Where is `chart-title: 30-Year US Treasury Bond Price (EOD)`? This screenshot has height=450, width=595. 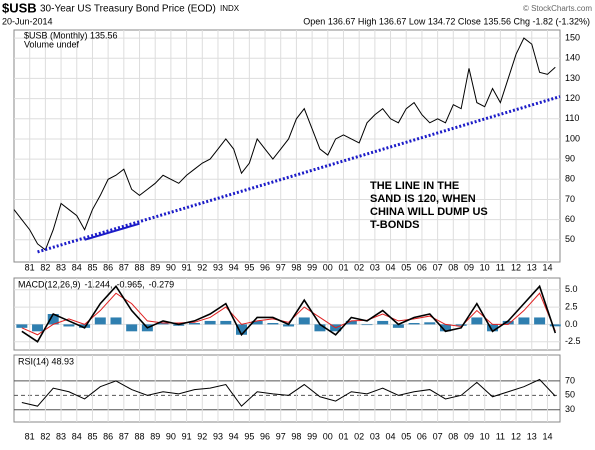
chart-title: 30-Year US Treasury Bond Price (EOD) is located at coordinates (128, 9).